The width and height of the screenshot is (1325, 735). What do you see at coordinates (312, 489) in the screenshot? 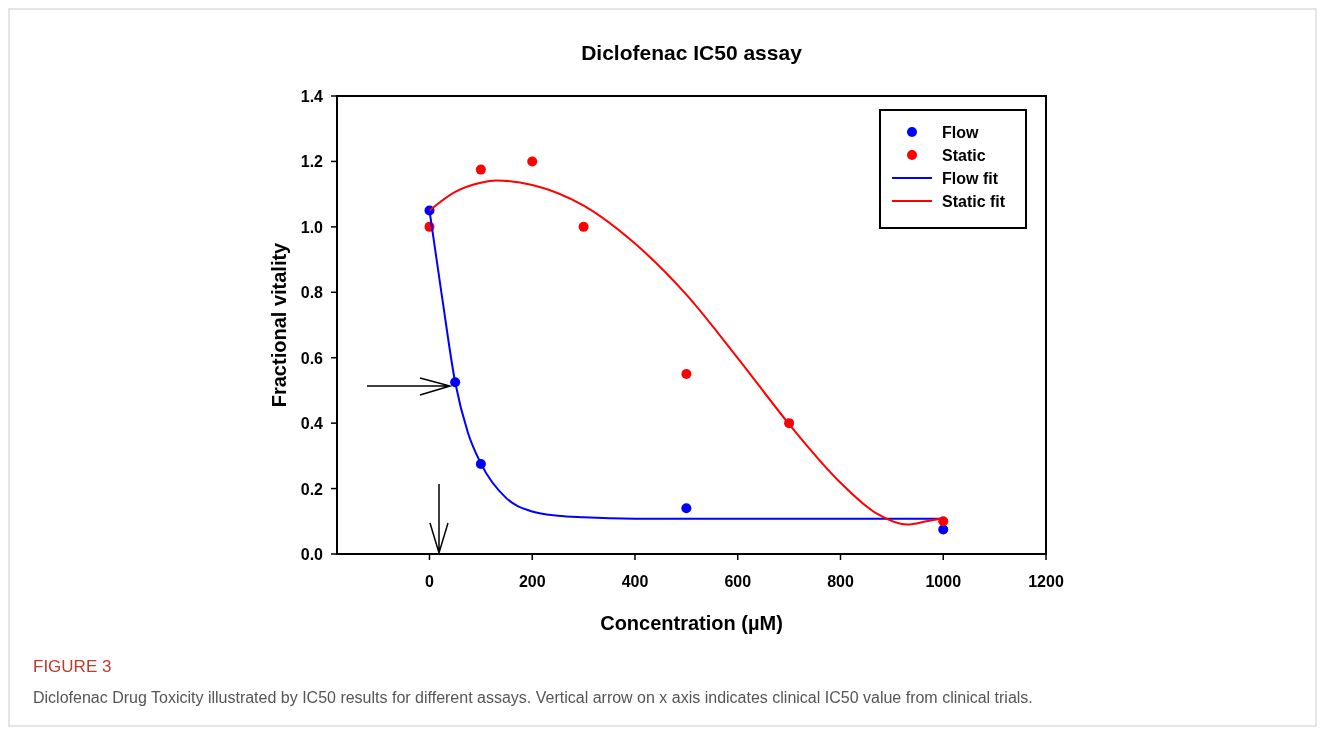
I see `y-tick-label: 0.2` at bounding box center [312, 489].